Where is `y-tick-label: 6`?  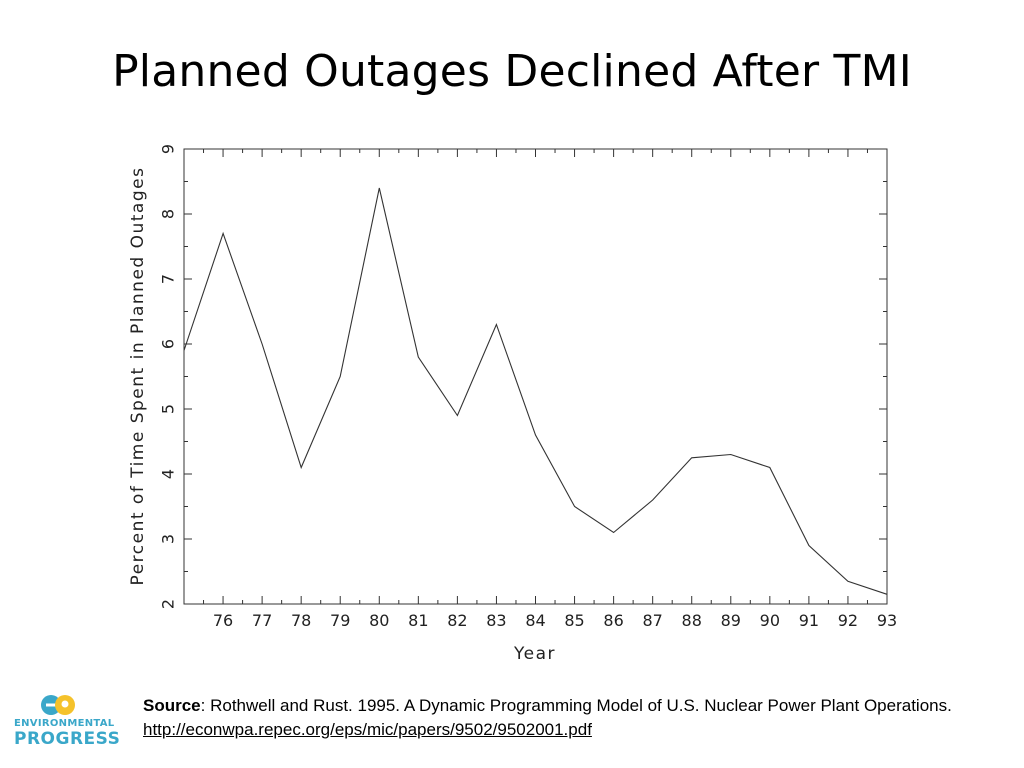 y-tick-label: 6 is located at coordinates (168, 344).